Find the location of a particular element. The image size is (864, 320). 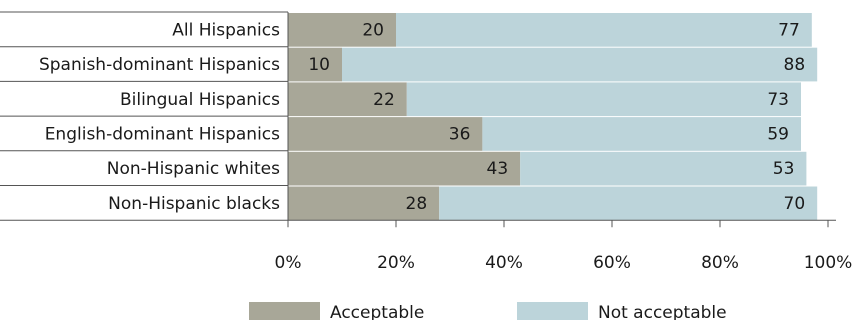

value-label: 22 is located at coordinates (384, 100).